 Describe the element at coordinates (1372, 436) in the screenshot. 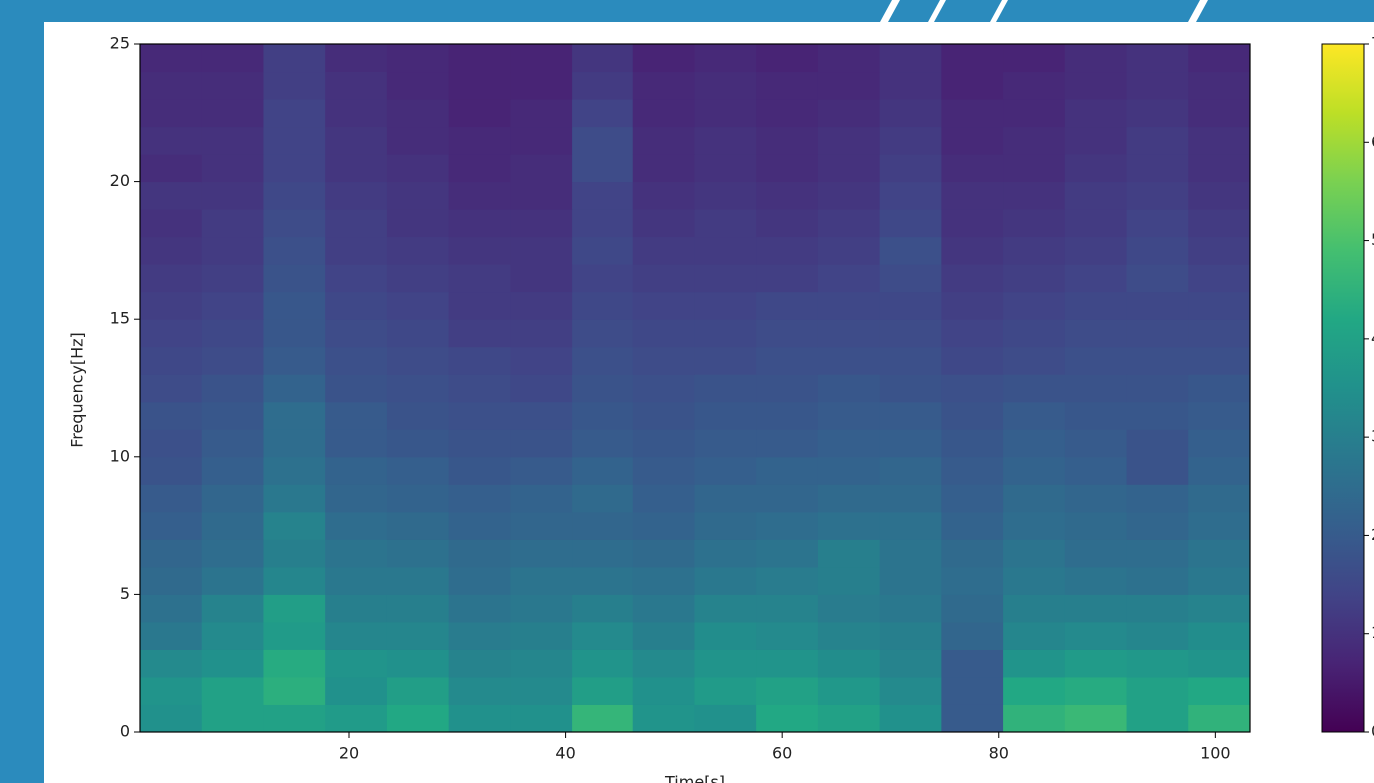

I see `colorbar-tick-label: 3` at that location.